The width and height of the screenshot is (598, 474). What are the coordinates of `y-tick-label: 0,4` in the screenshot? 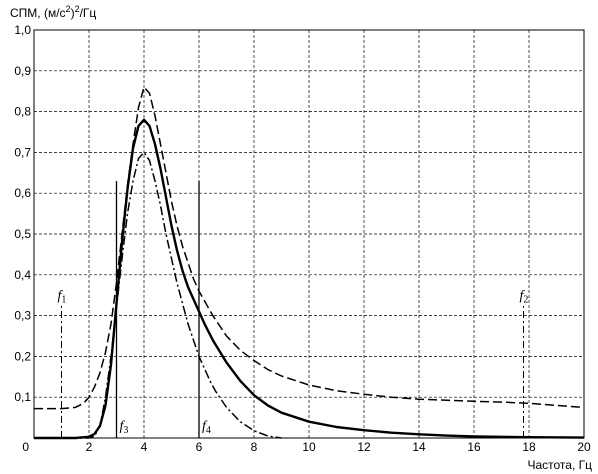 It's located at (22, 275).